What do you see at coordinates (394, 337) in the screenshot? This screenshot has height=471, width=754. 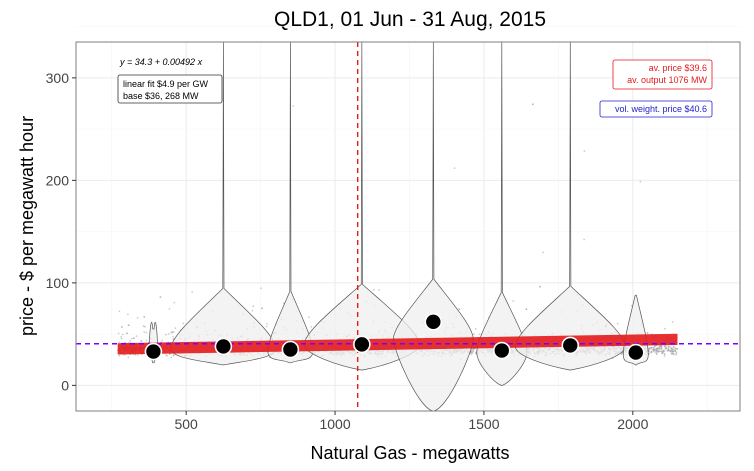 I see `bin-means` at bounding box center [394, 337].